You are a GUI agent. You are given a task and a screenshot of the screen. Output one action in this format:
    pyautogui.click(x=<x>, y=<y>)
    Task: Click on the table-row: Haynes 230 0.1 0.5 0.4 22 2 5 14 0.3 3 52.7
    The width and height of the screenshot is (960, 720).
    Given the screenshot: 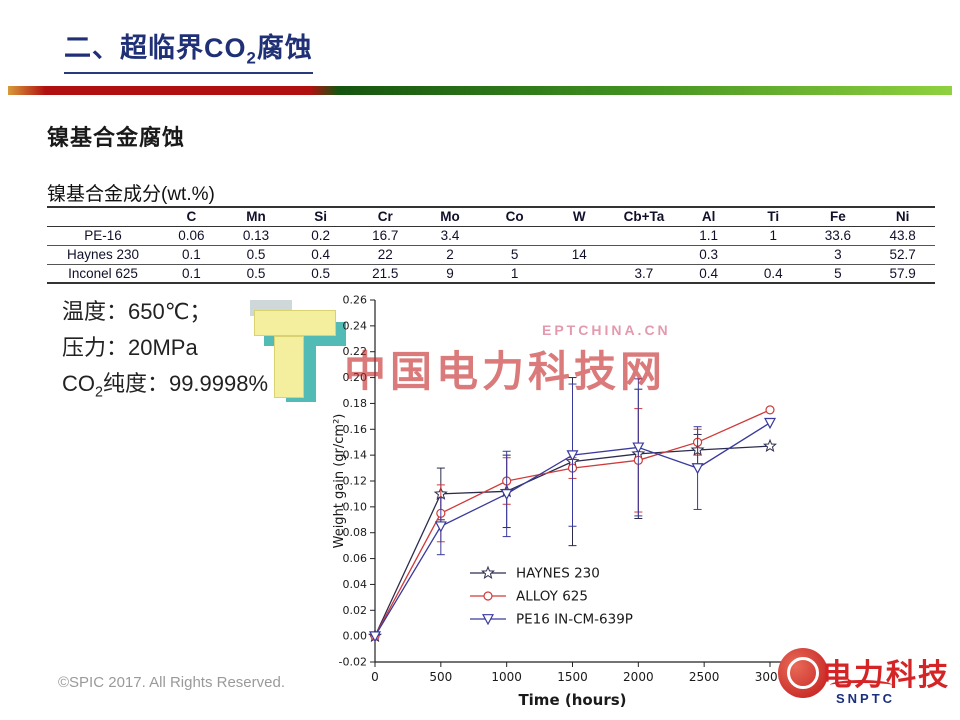 What is the action you would take?
    pyautogui.click(x=491, y=254)
    